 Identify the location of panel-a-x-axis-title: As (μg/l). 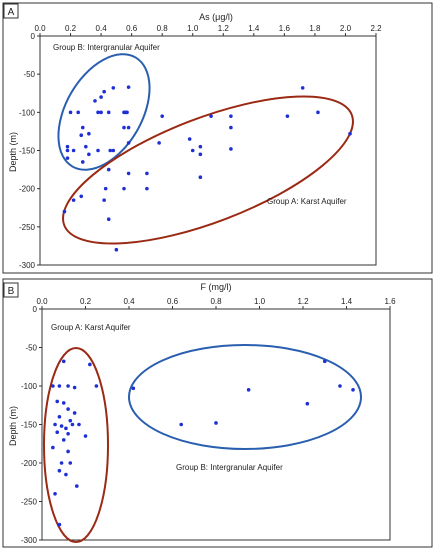
(216, 17).